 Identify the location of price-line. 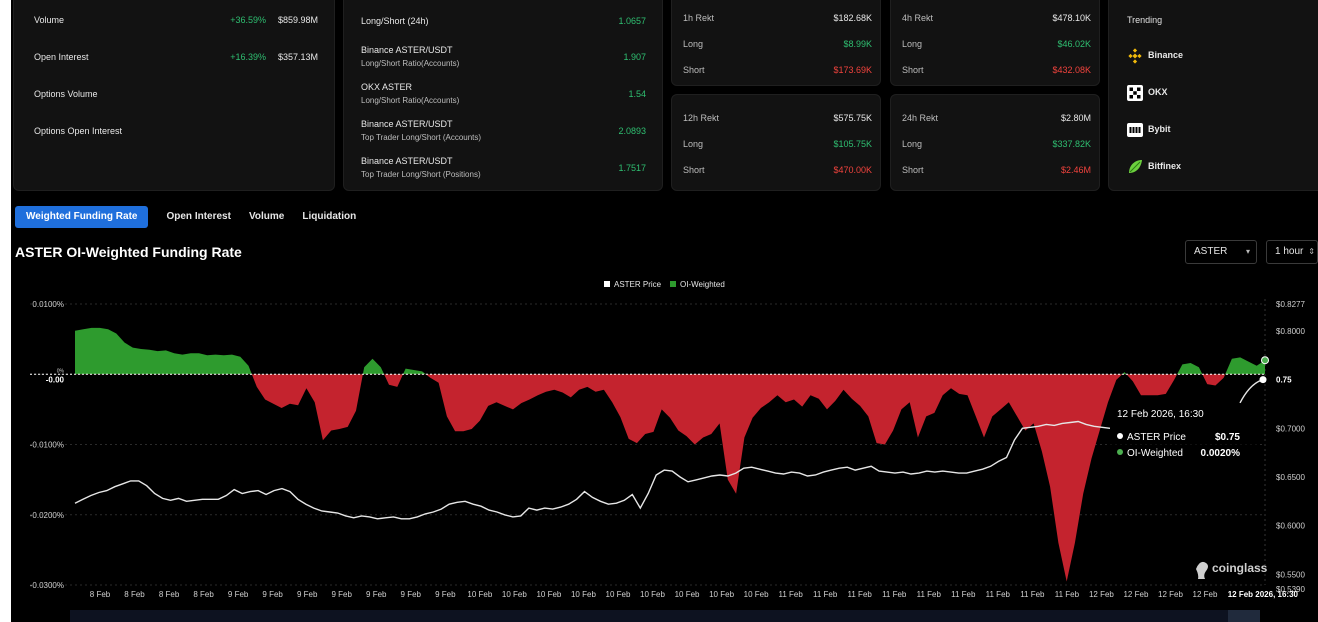
(592, 470).